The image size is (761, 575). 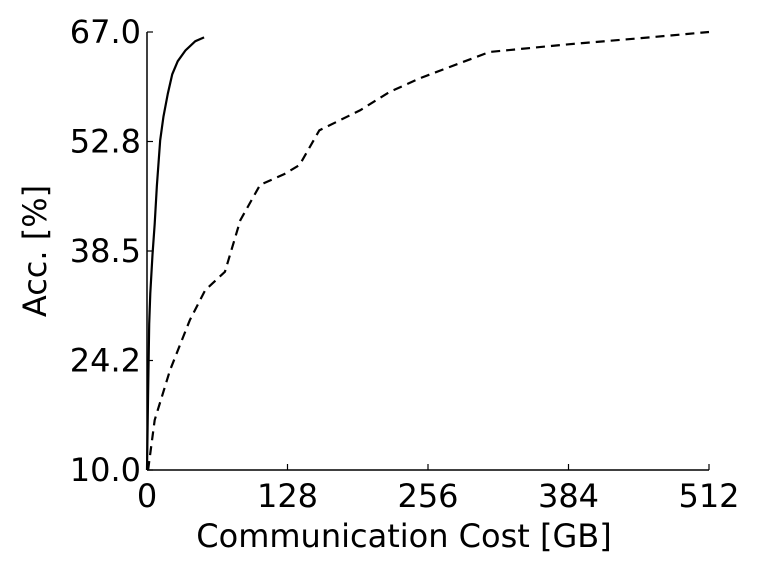 I want to click on x-tick-label: 0, so click(x=147, y=496).